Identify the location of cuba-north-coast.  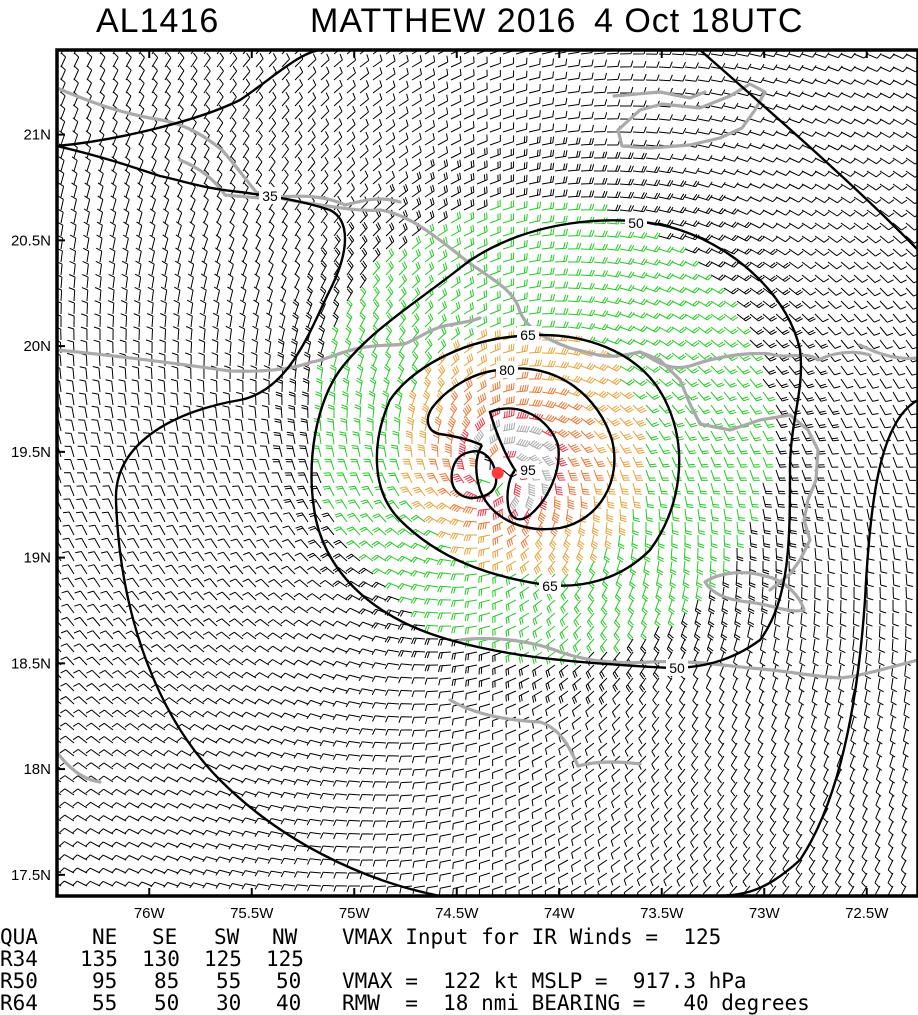
(290, 182).